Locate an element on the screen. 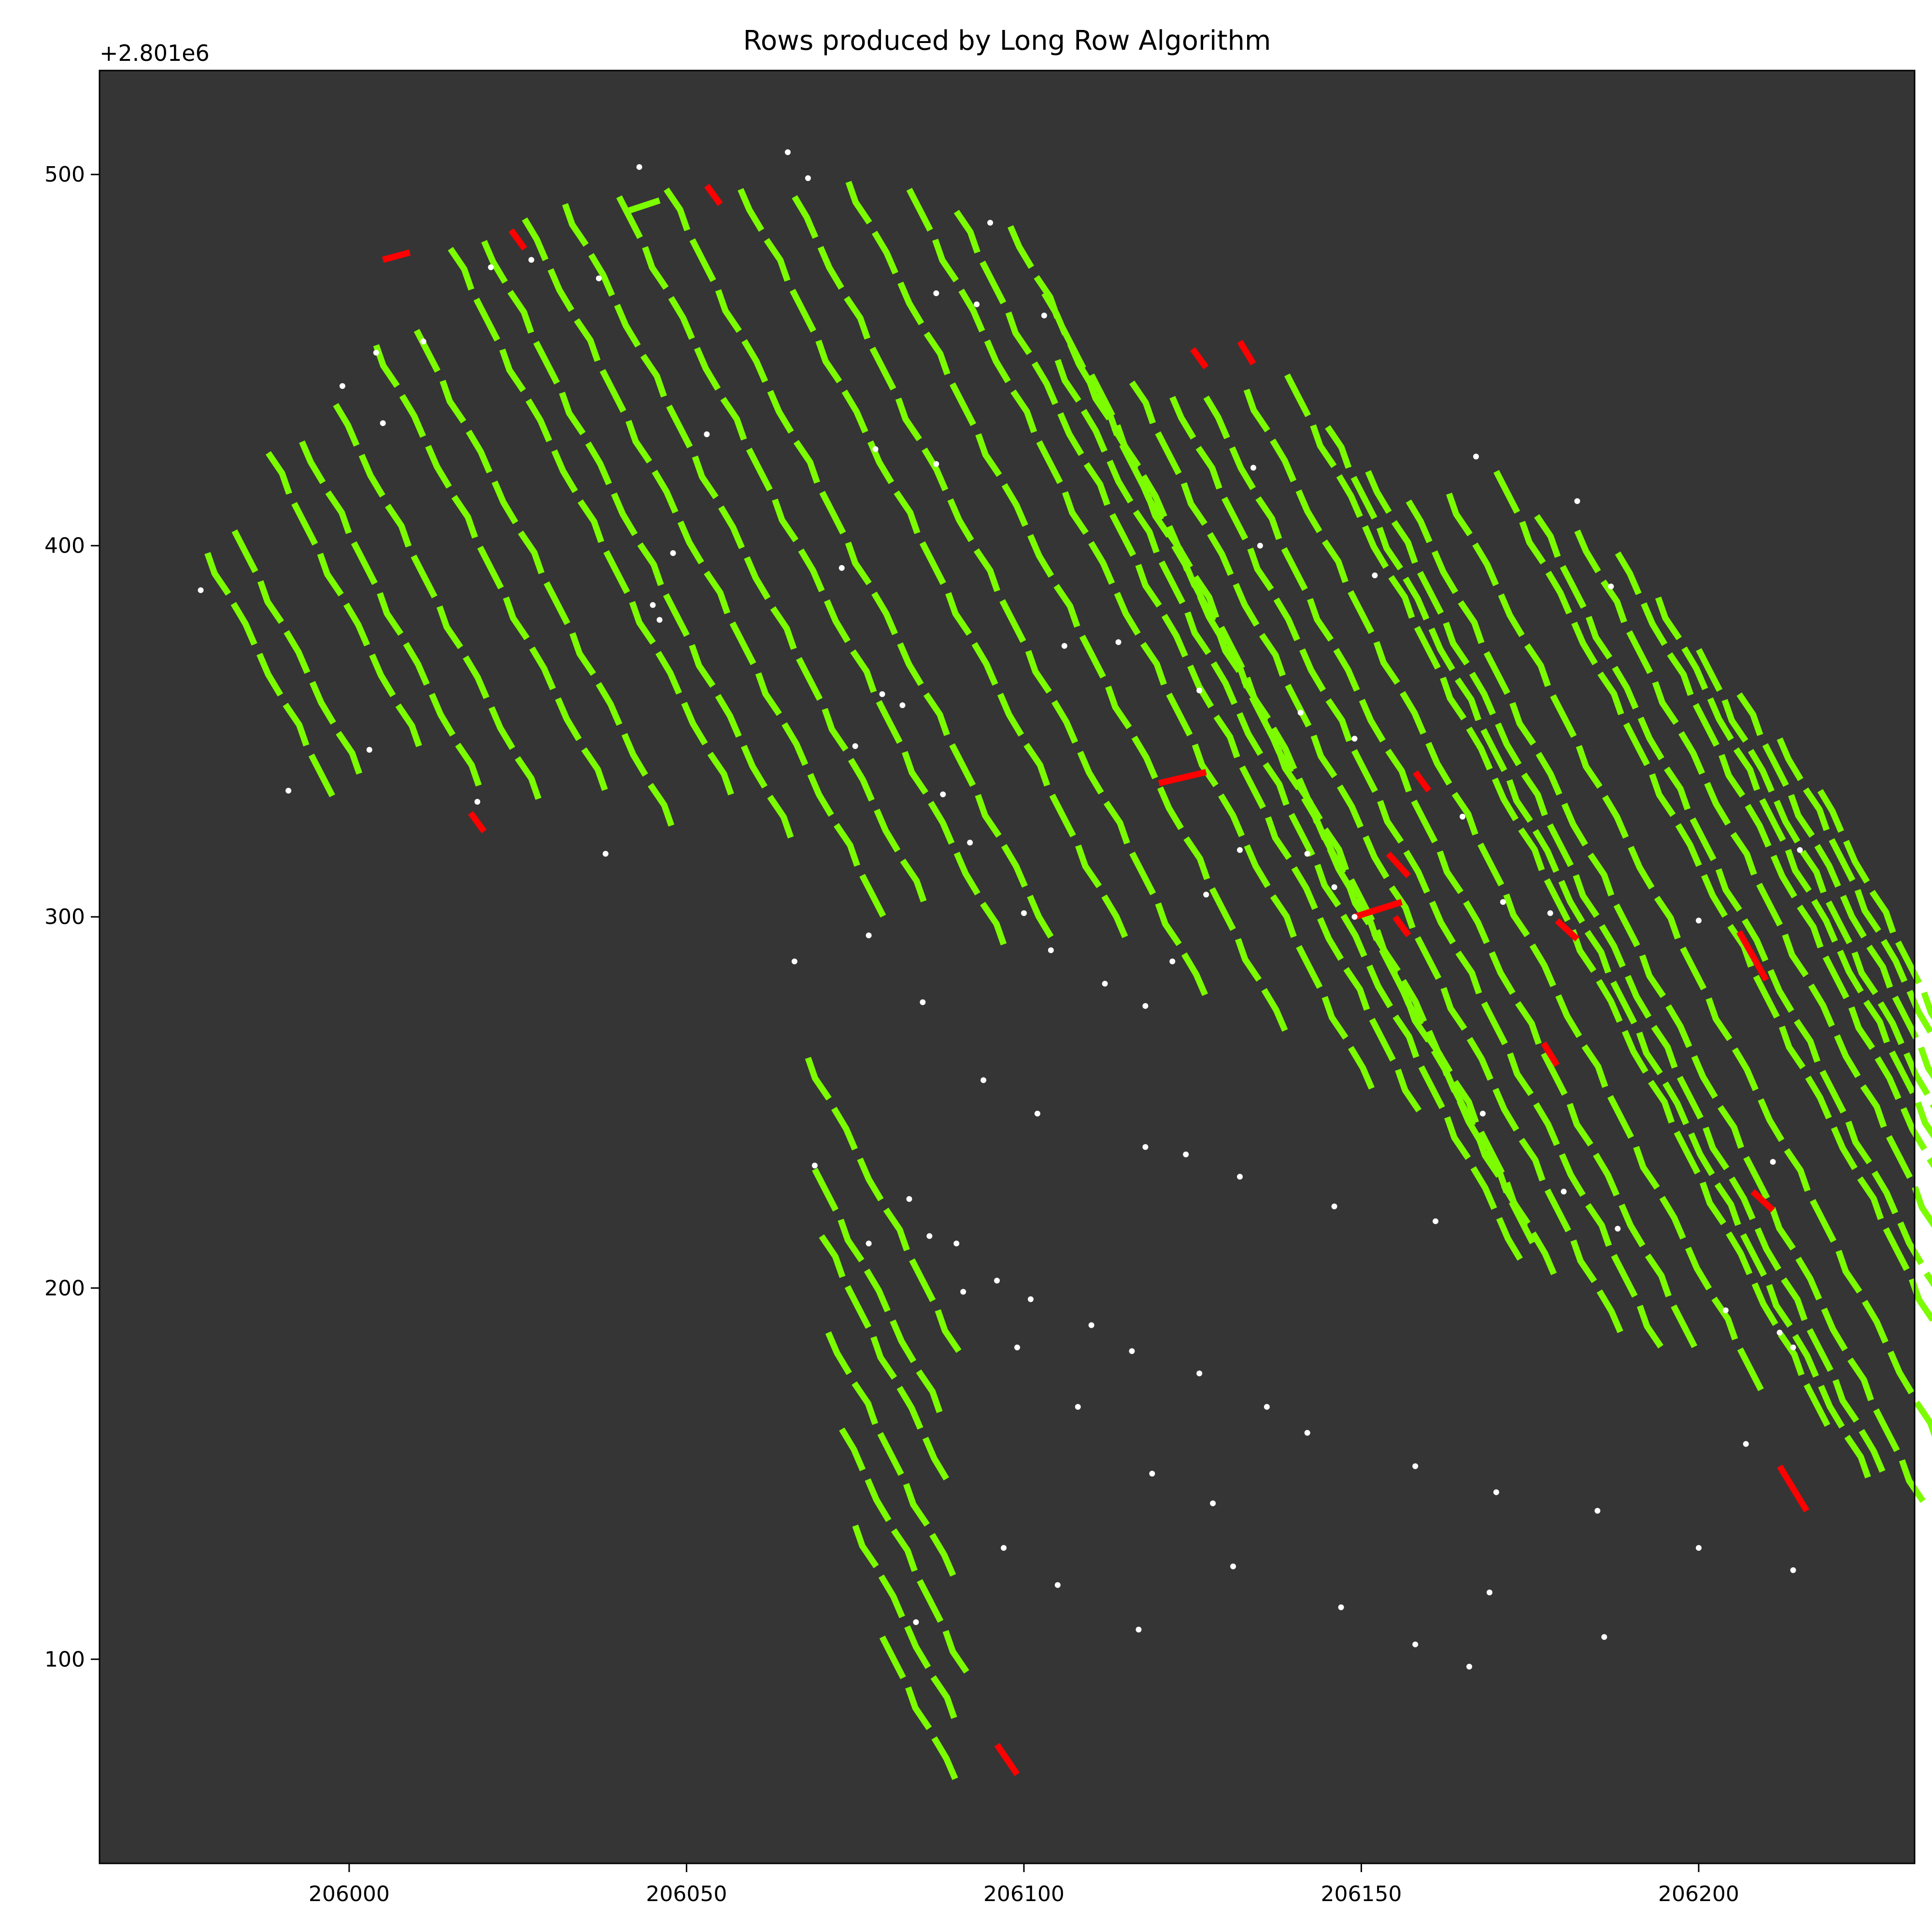  y-axis: 100 200 300 400 500 is located at coordinates (71, 917).